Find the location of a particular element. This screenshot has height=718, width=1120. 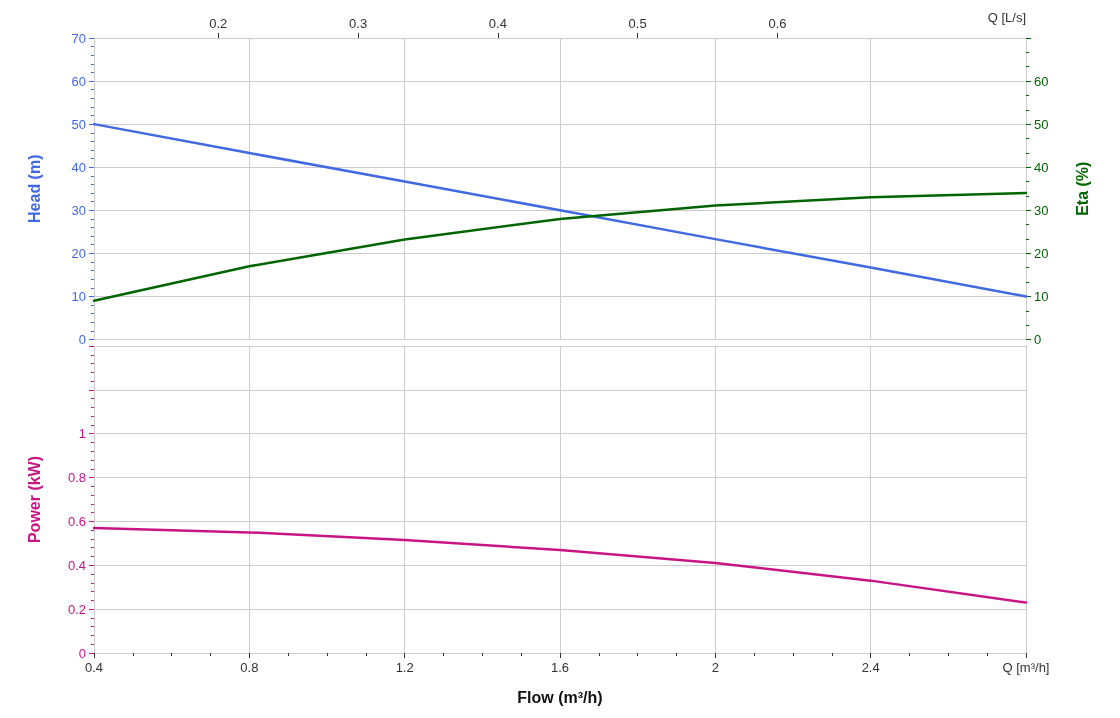

y-tick-label: 1 is located at coordinates (82, 434).